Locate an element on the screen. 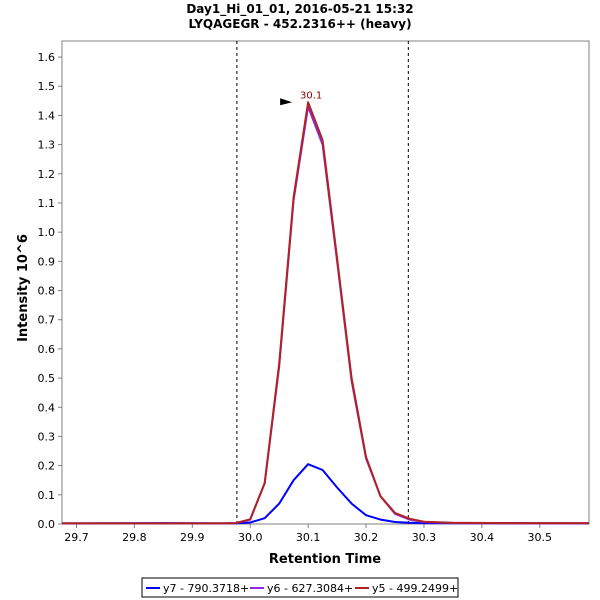  legend-entry: y6 - 627.3084+ is located at coordinates (310, 588).